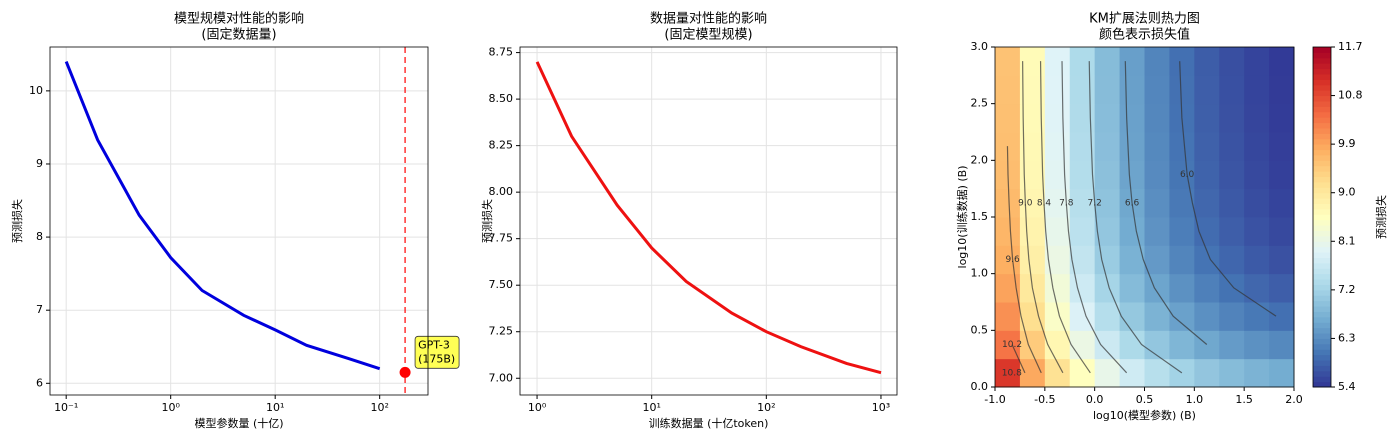 The height and width of the screenshot is (438, 1400). Describe the element at coordinates (275, 407) in the screenshot. I see `x-tick-label: 10¹` at that location.